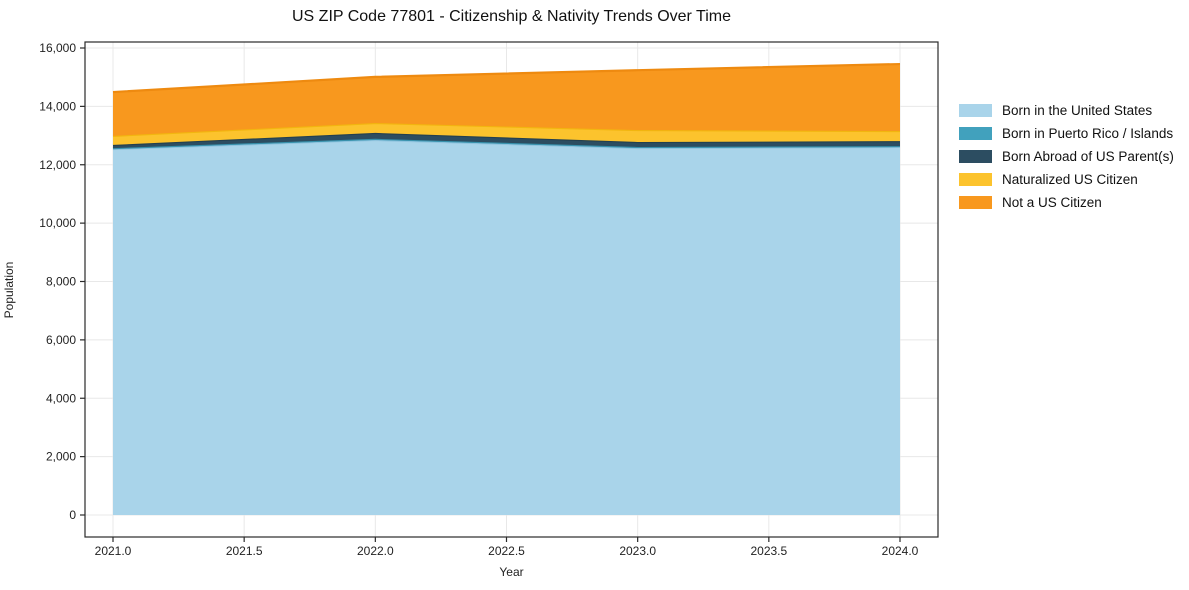 This screenshot has height=590, width=1189. I want to click on y-tick-label: 6,000, so click(61, 340).